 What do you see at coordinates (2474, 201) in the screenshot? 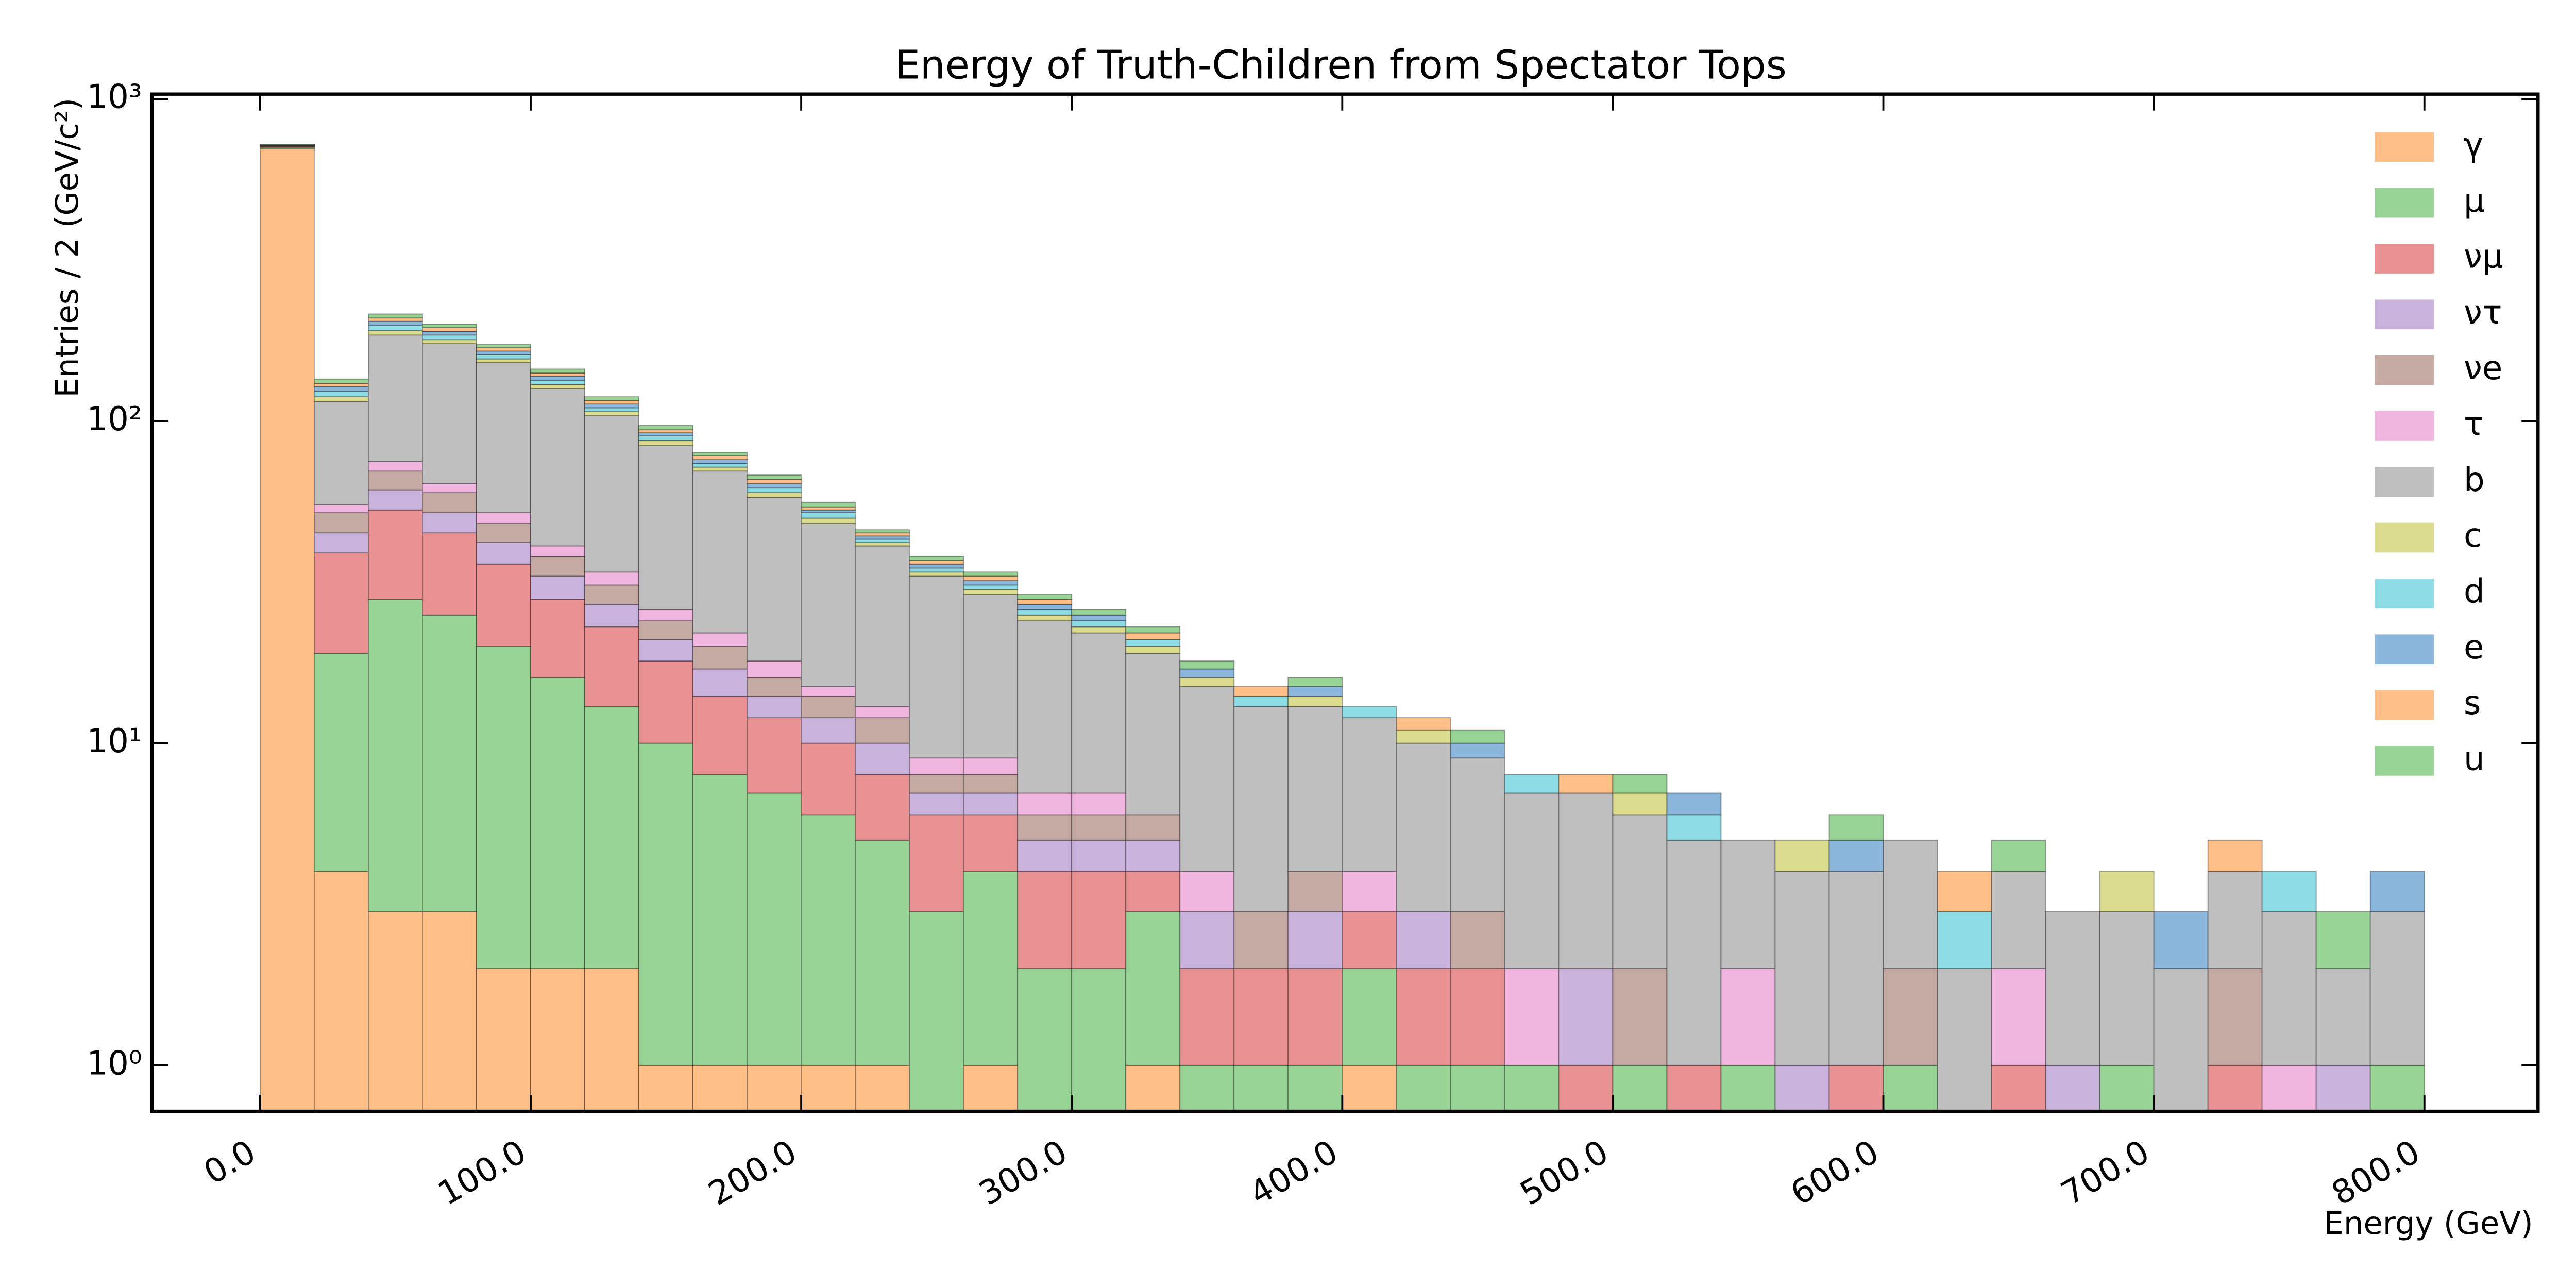
I see `legend-label: μ` at bounding box center [2474, 201].